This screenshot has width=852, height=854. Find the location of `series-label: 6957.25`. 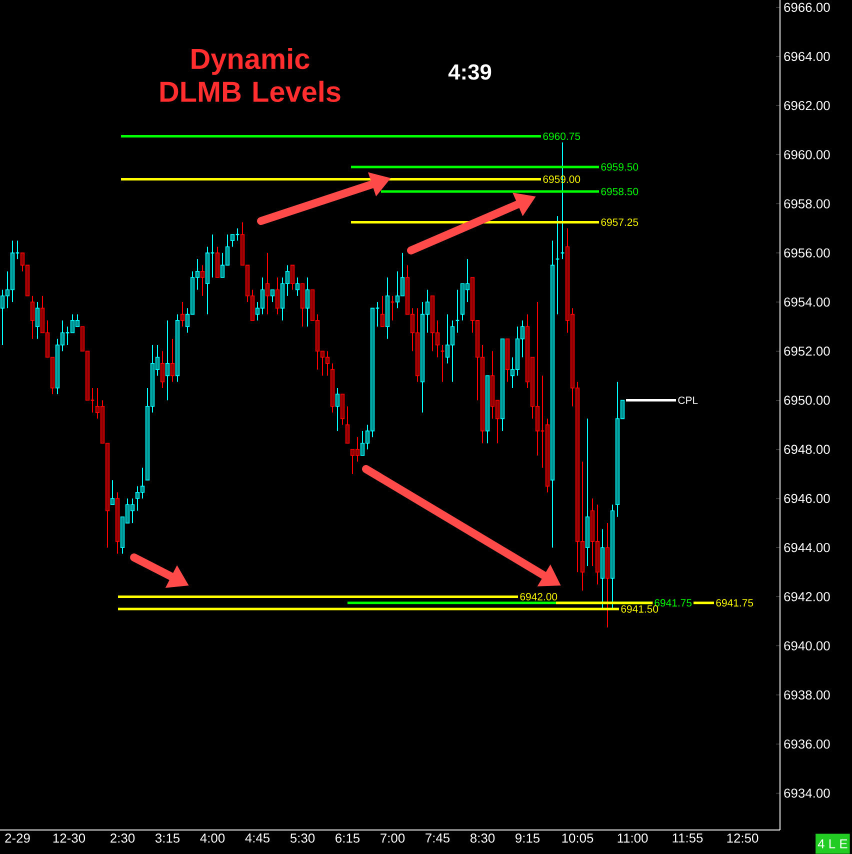

series-label: 6957.25 is located at coordinates (619, 222).